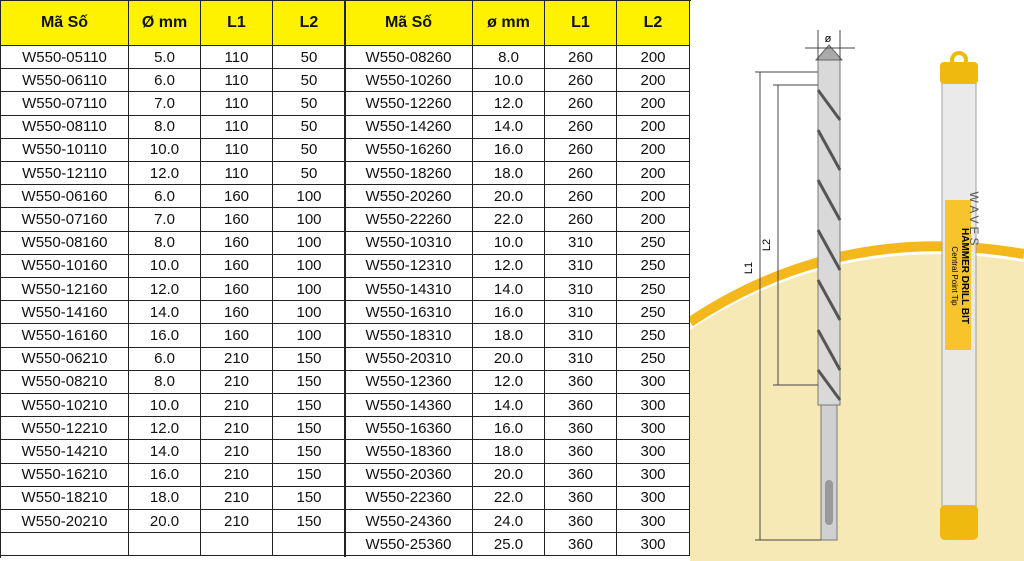  Describe the element at coordinates (409, 290) in the screenshot. I see `table-cell: W550-14310` at that location.